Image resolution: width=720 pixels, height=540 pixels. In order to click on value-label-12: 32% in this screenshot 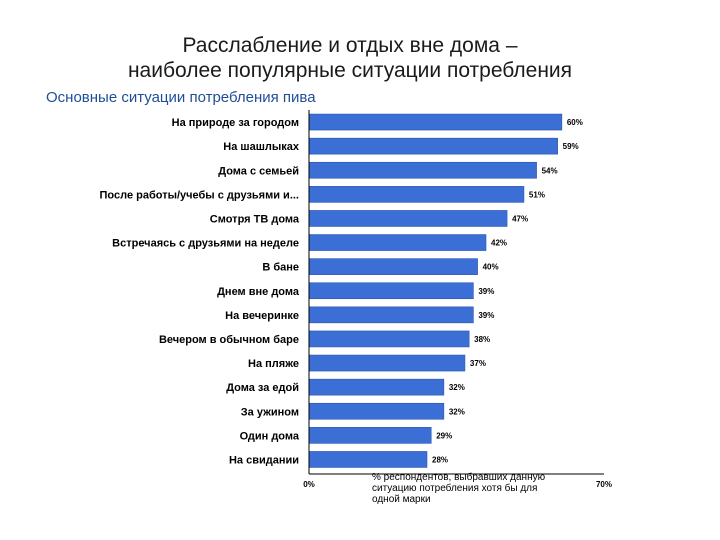, I will do `click(457, 411)`.